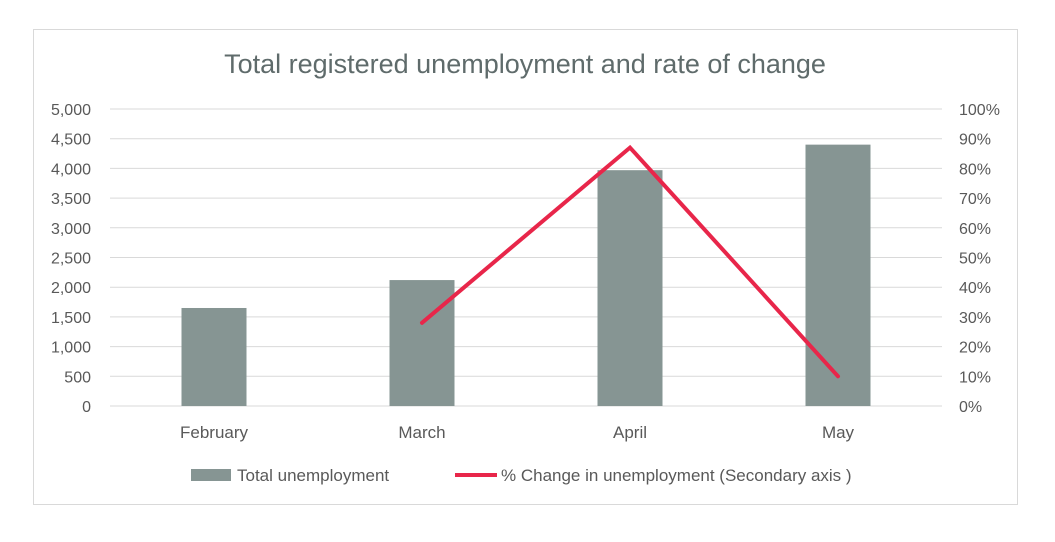 Image resolution: width=1055 pixels, height=542 pixels. I want to click on legend-swatch-bar, so click(211, 475).